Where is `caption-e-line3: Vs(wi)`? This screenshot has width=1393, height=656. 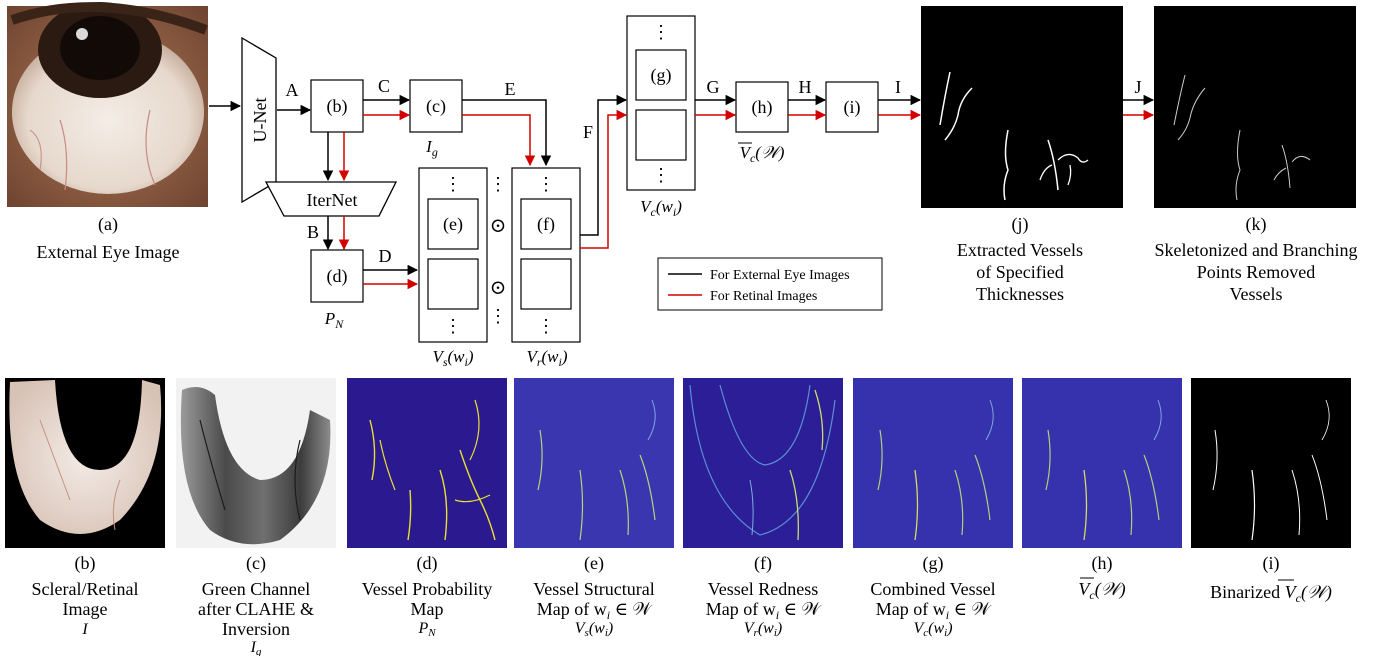 caption-e-line3: Vs(wi) is located at coordinates (594, 629).